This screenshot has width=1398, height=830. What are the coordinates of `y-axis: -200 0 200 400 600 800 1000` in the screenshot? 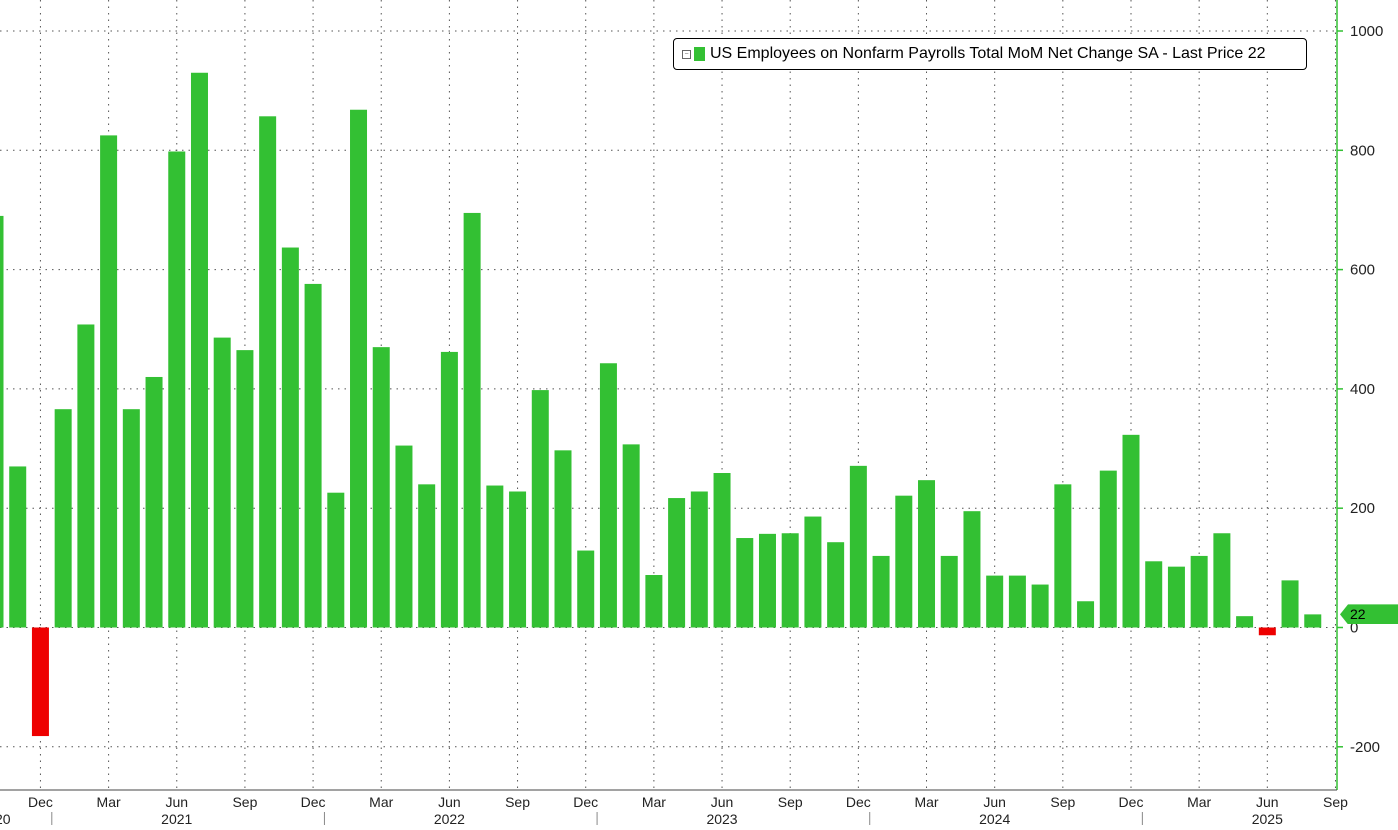 It's located at (1359, 395).